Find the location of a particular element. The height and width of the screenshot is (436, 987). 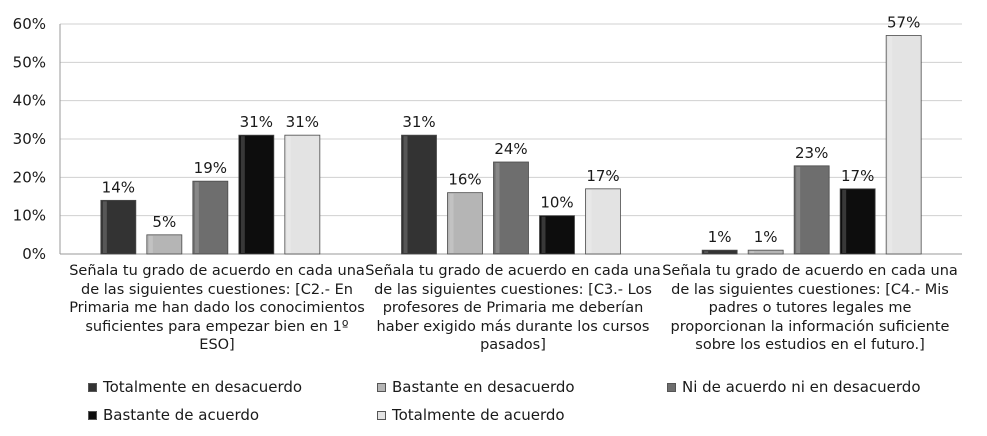

legend-item-ni-acuerdo: Ni de acuerdo ni en desacuerdo is located at coordinates (794, 387).